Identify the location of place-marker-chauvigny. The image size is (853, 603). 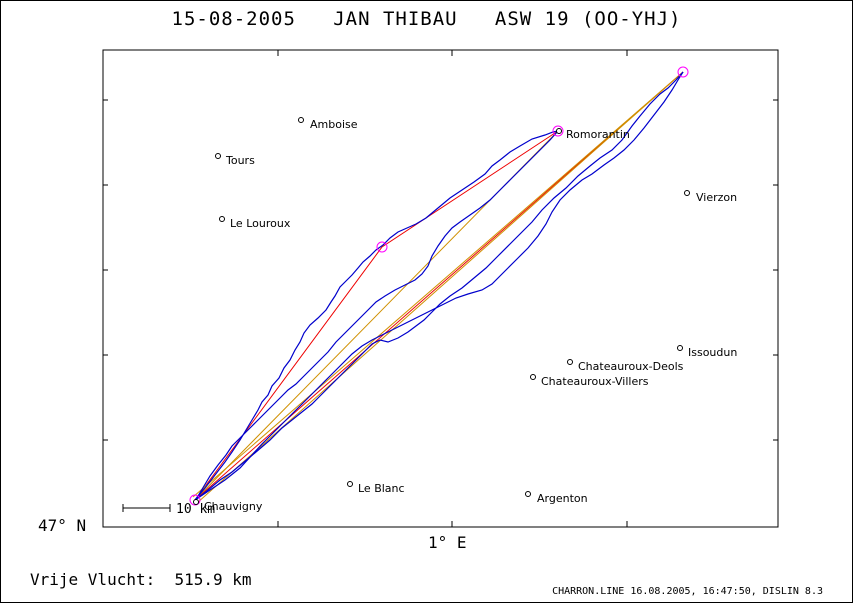
(196, 502).